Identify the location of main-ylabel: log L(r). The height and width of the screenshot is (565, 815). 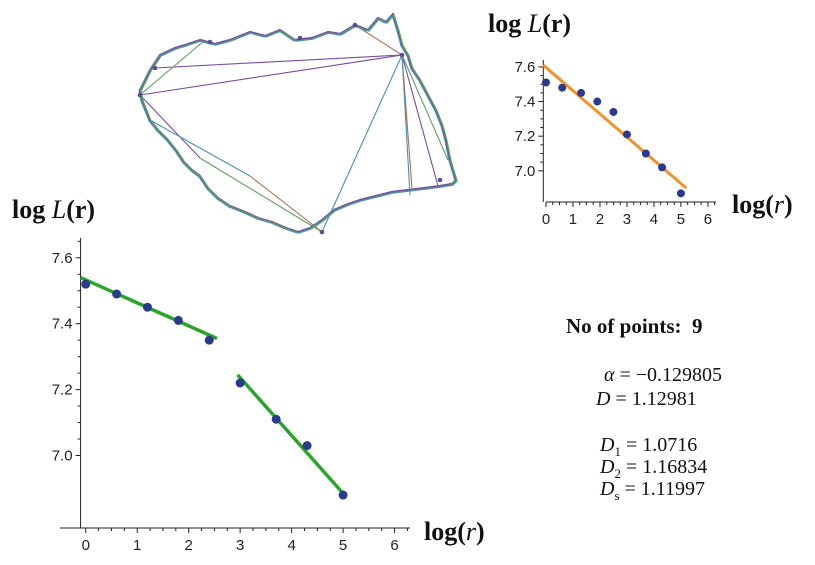
(53, 209).